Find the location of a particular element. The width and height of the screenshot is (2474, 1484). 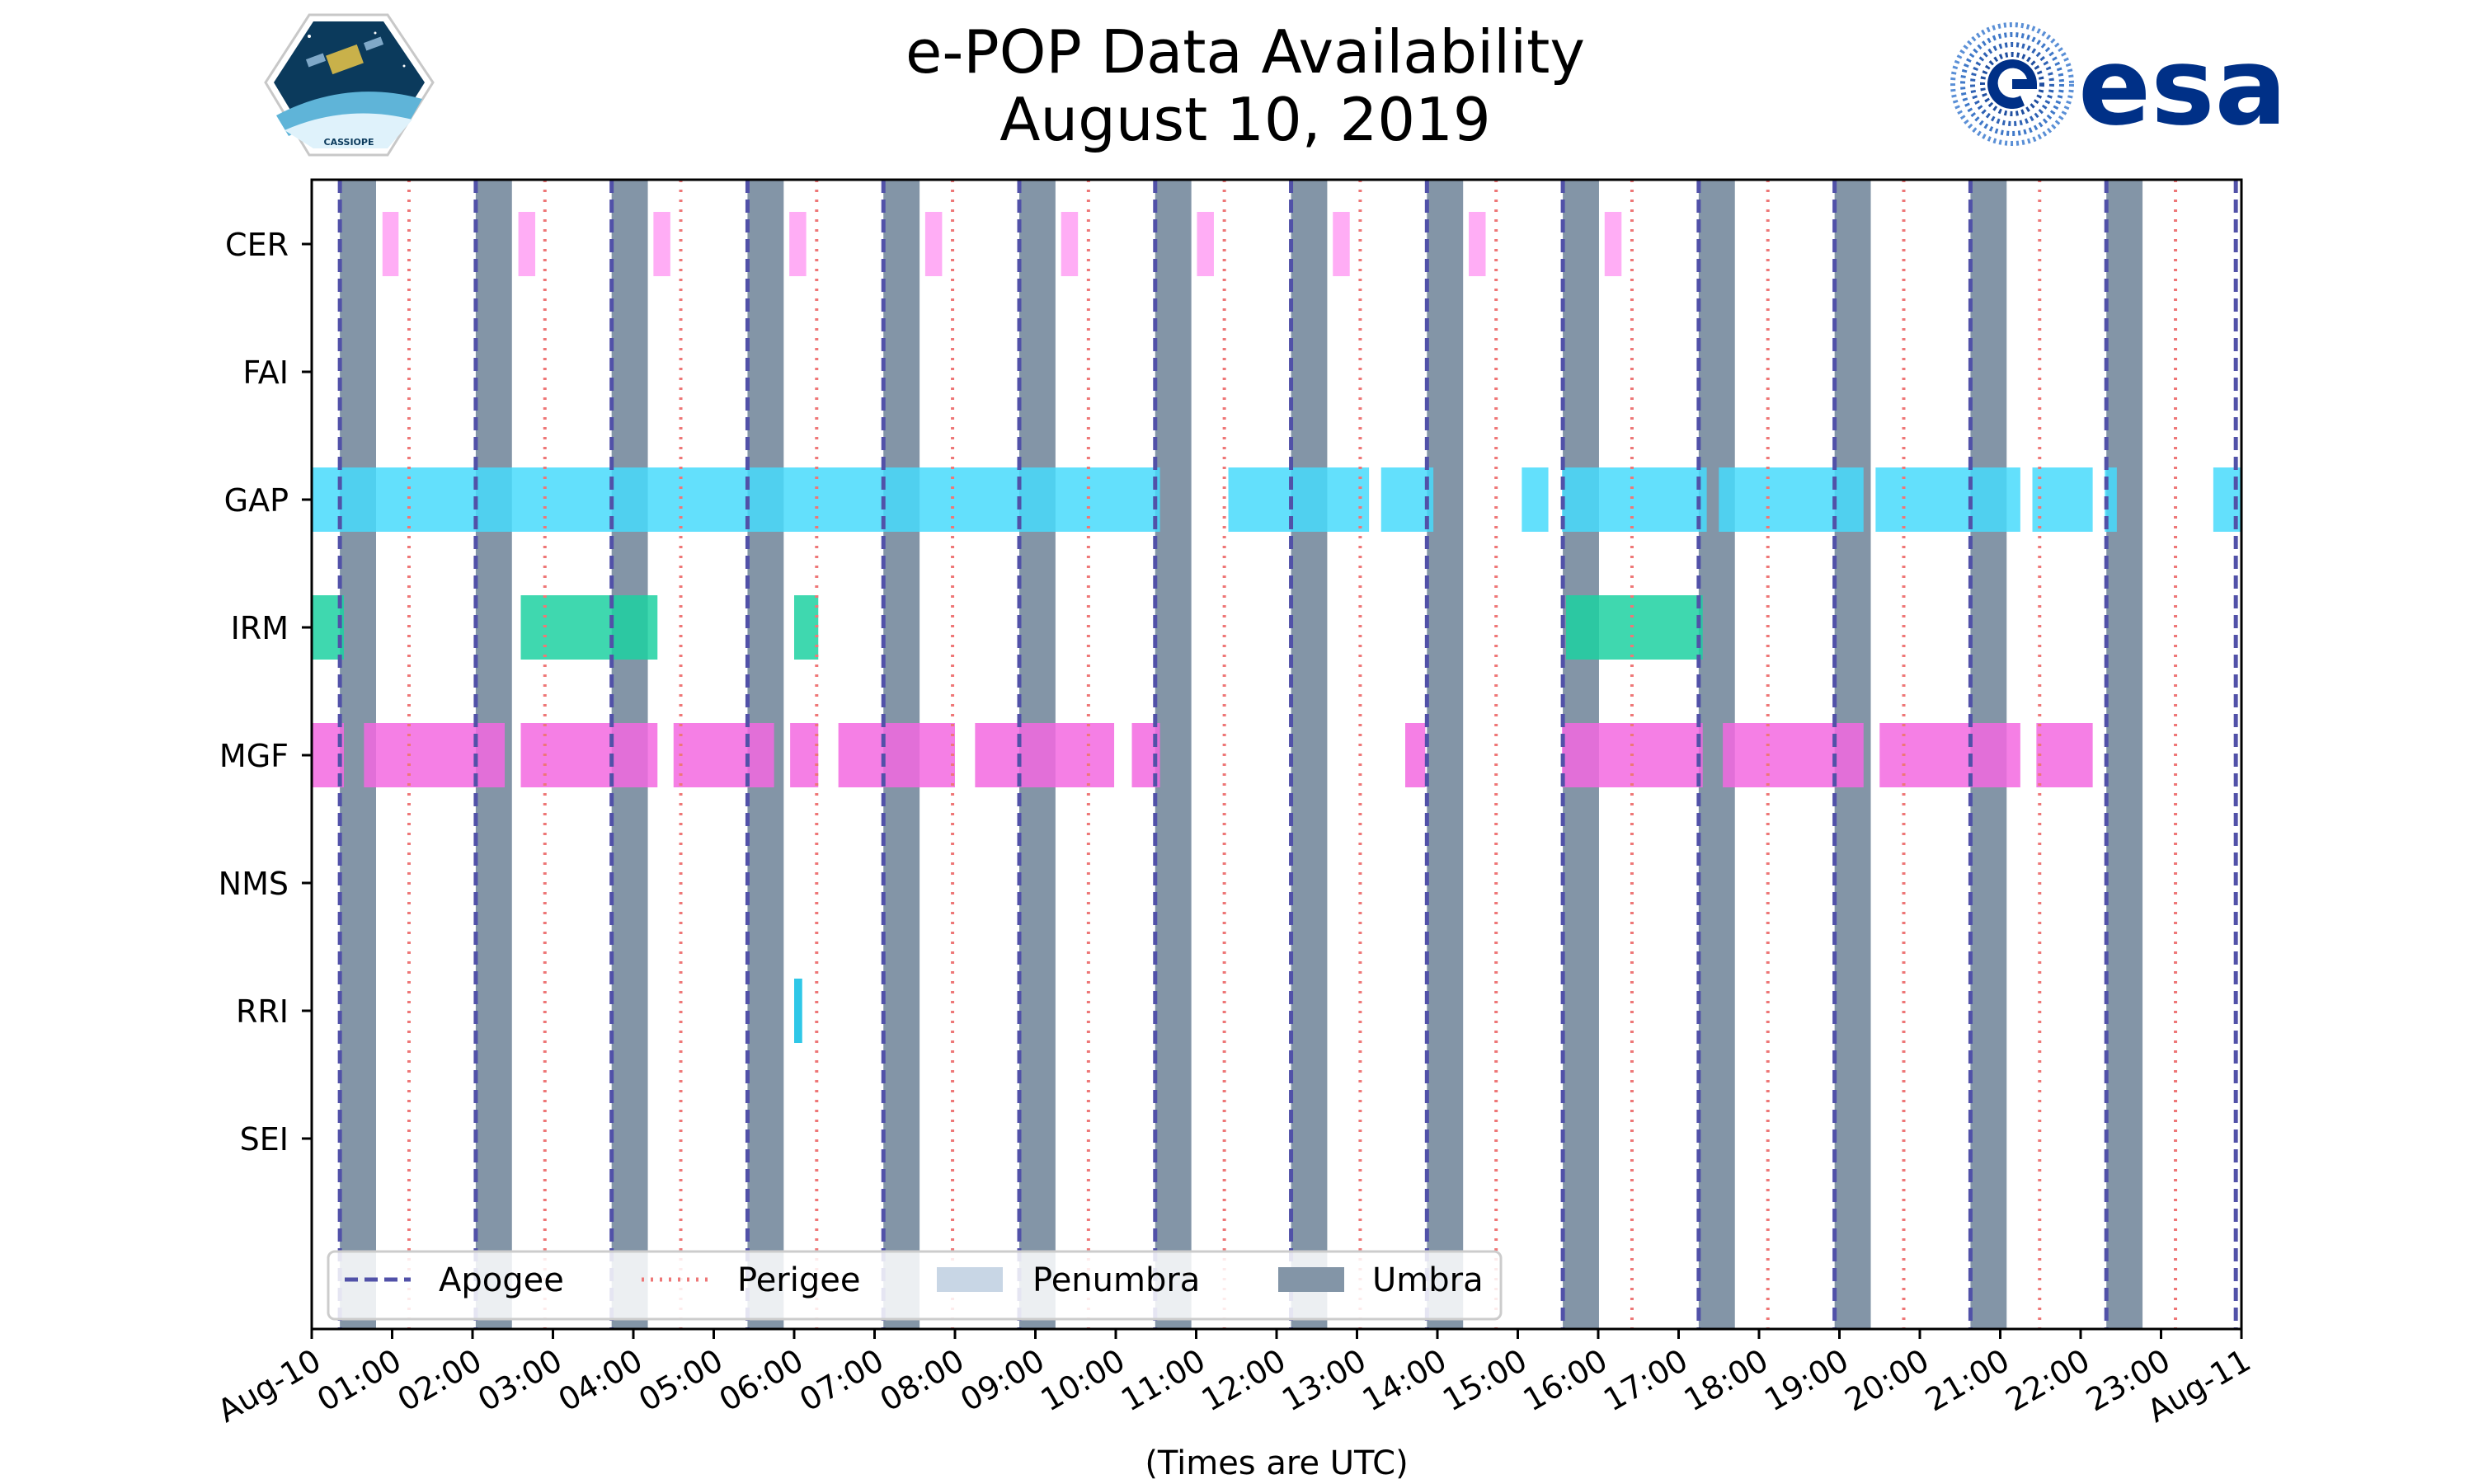

data-bar-rri is located at coordinates (798, 1011).